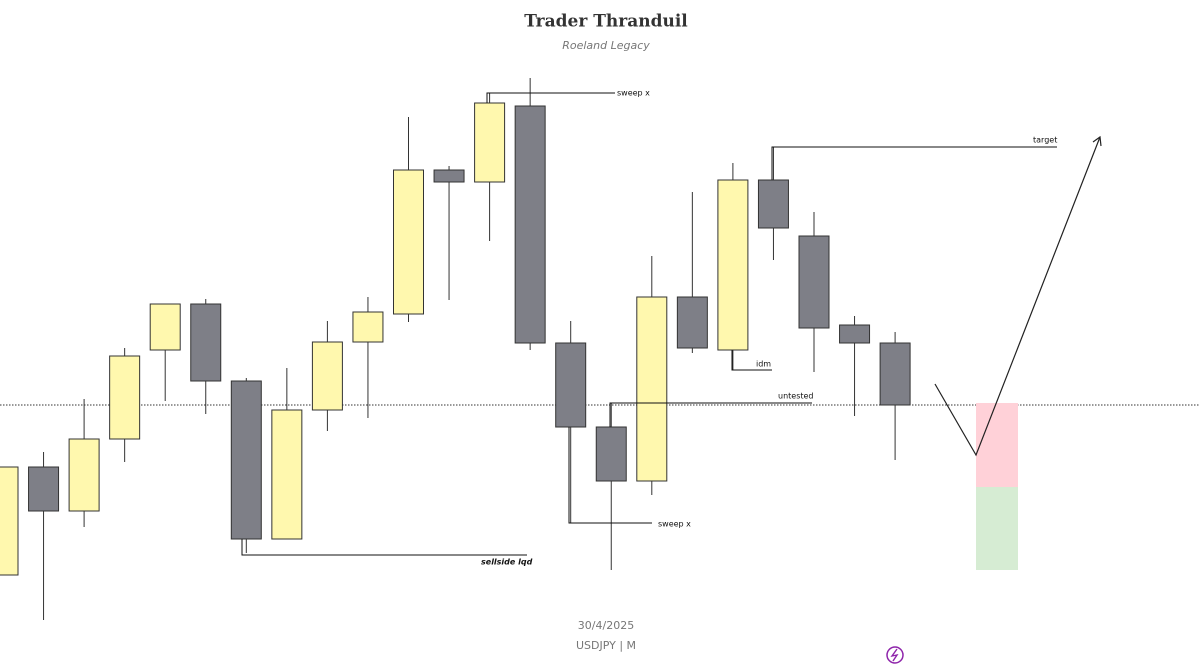  What do you see at coordinates (606, 22) in the screenshot?
I see `chart-title: Trader Thranduil` at bounding box center [606, 22].